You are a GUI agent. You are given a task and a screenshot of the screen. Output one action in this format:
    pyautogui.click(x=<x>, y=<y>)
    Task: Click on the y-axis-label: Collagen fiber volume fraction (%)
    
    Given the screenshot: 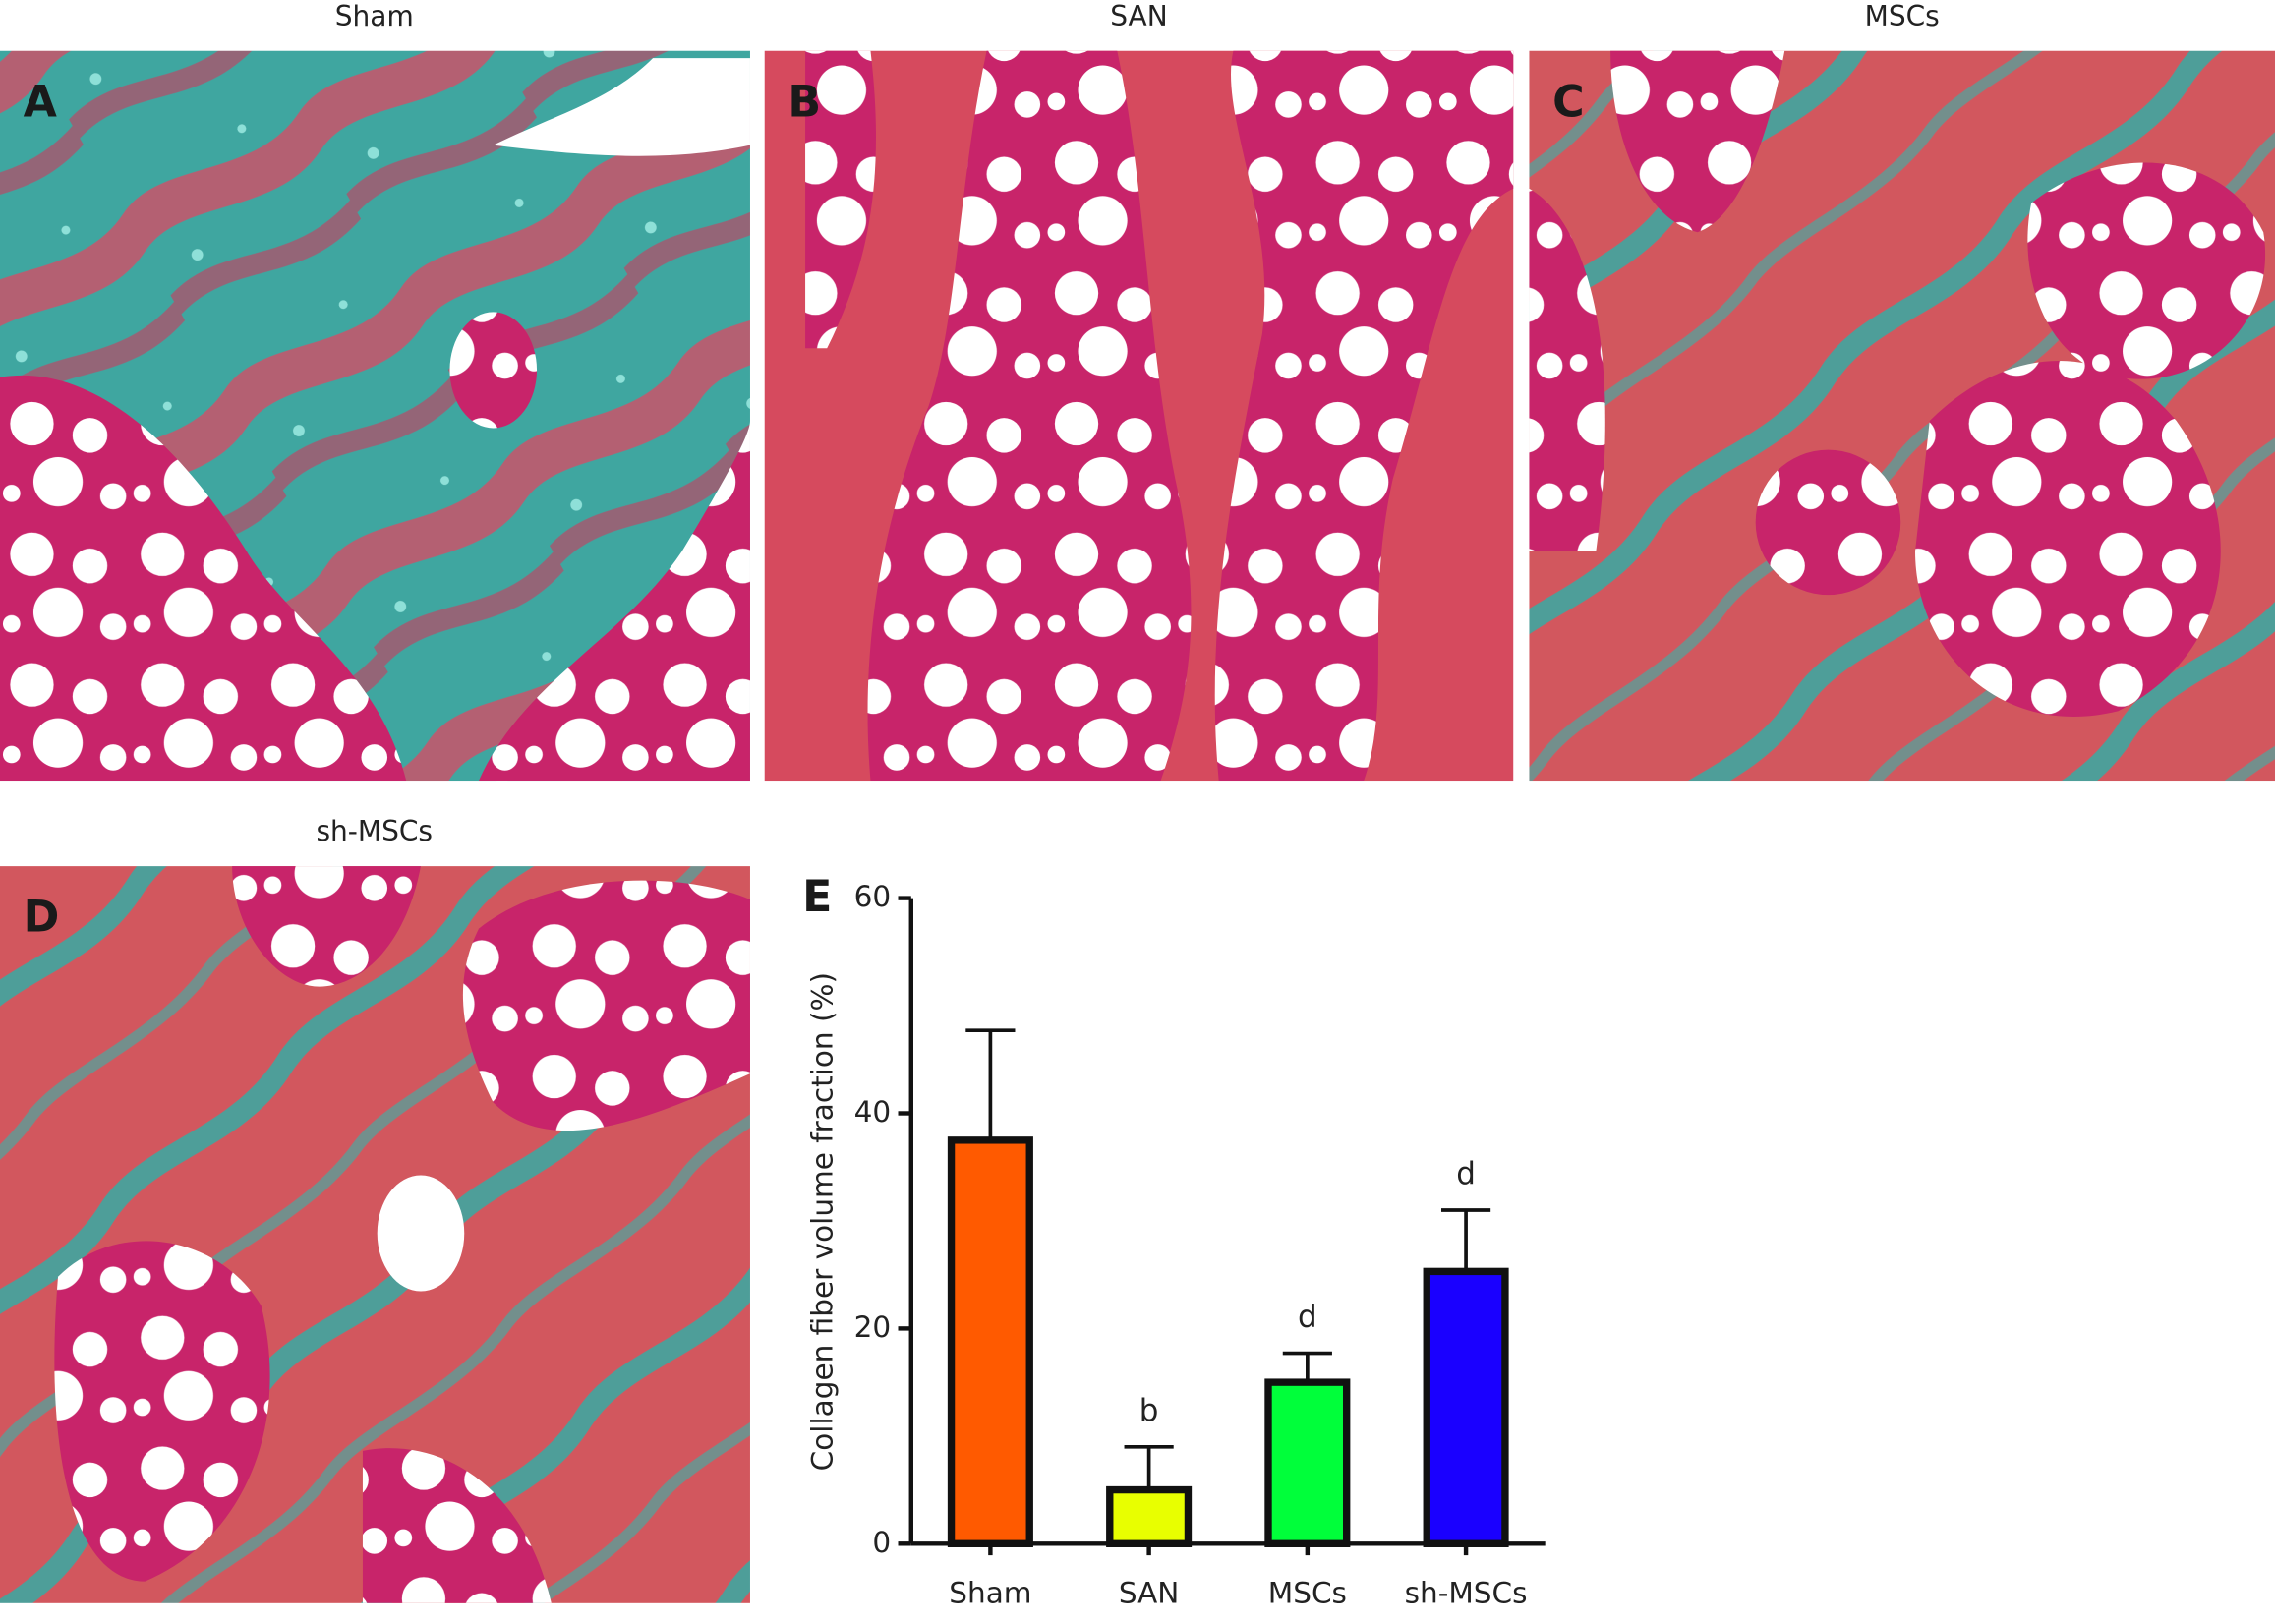 What is the action you would take?
    pyautogui.click(x=823, y=1221)
    